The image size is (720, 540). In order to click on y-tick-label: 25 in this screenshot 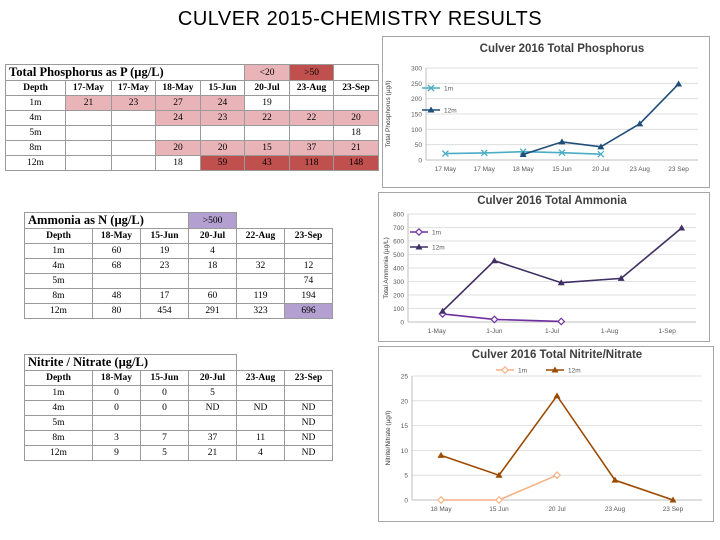, I will do `click(405, 377)`.